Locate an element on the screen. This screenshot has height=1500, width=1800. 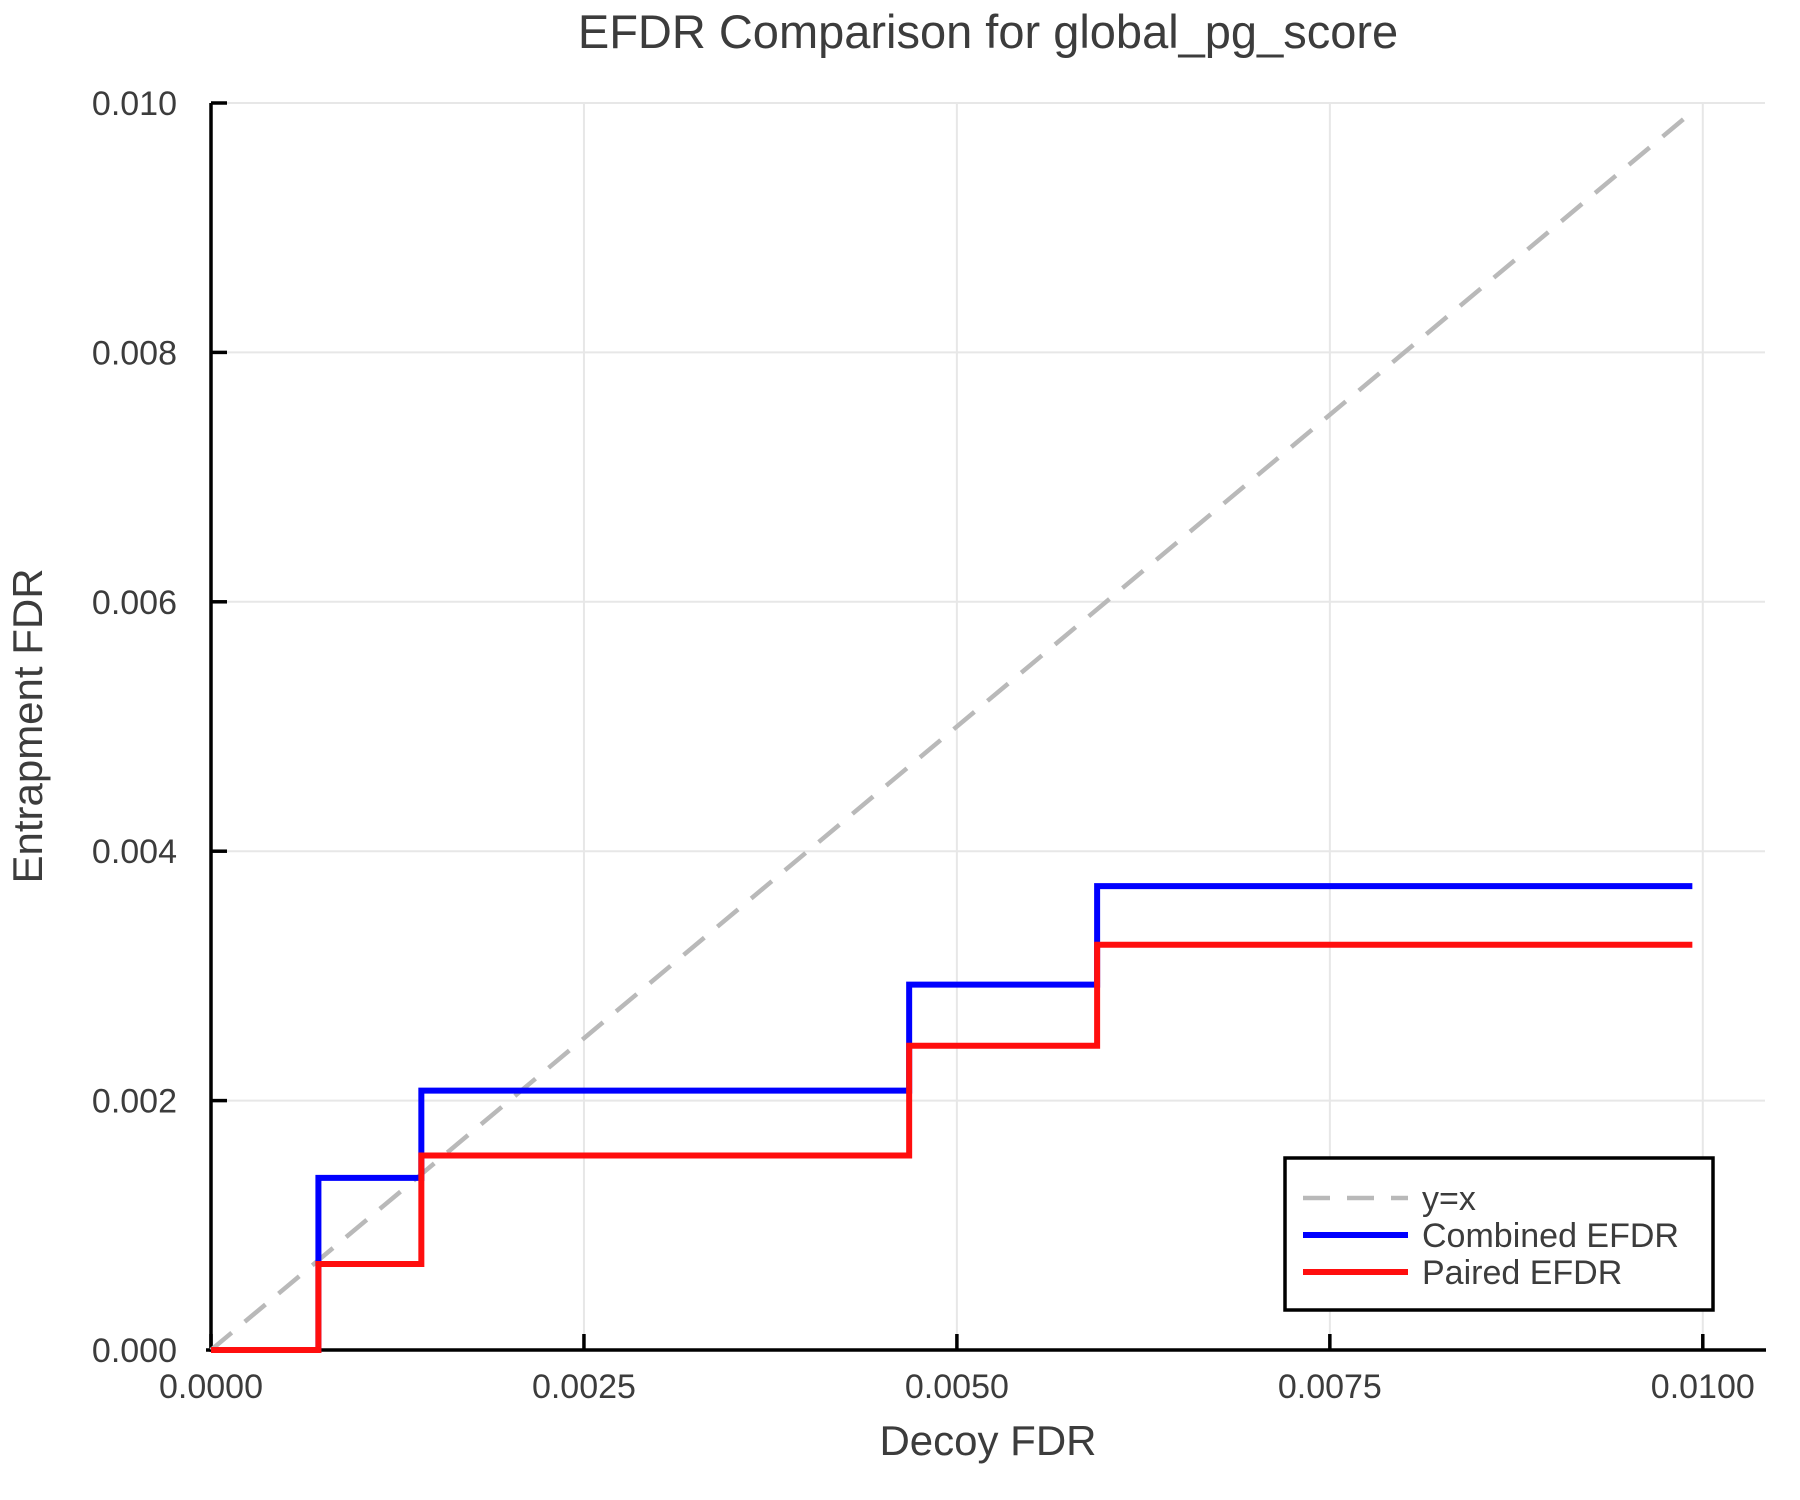
y-tick-label: 0.006 is located at coordinates (134, 603).